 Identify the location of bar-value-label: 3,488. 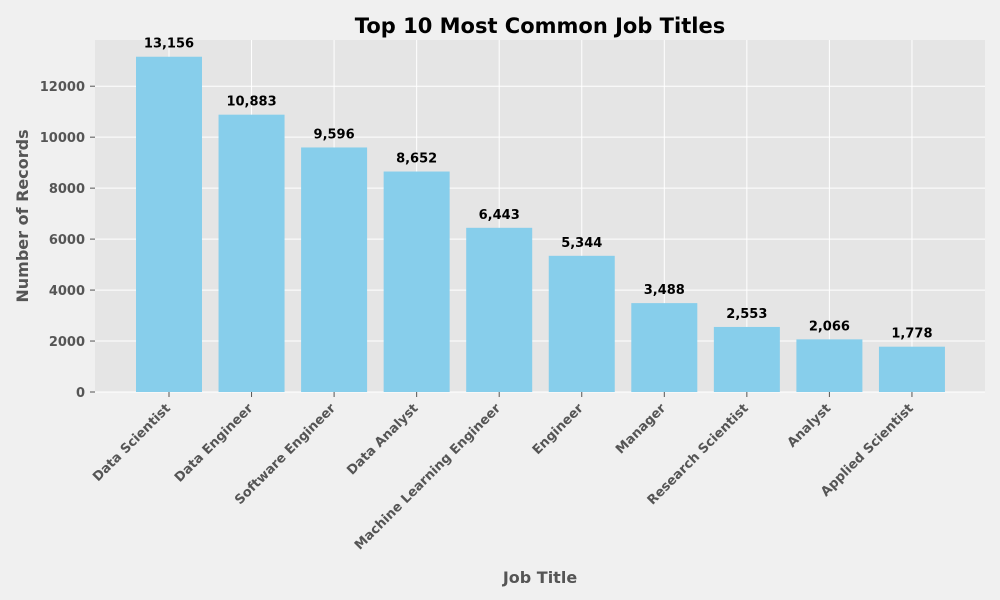
(664, 290).